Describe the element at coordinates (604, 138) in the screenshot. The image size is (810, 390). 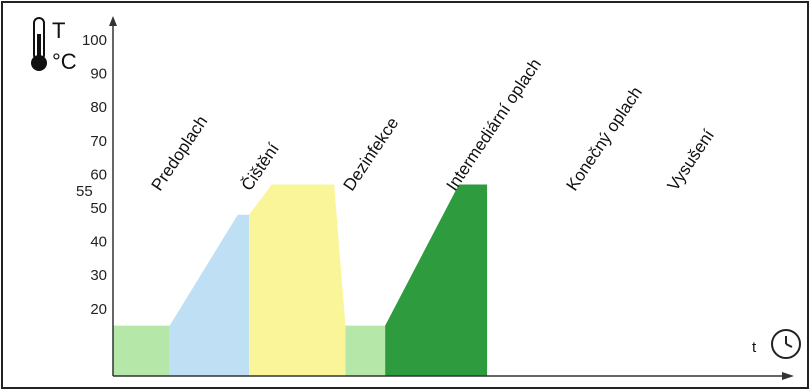
I see `phase-label-final: Konečný oplach` at that location.